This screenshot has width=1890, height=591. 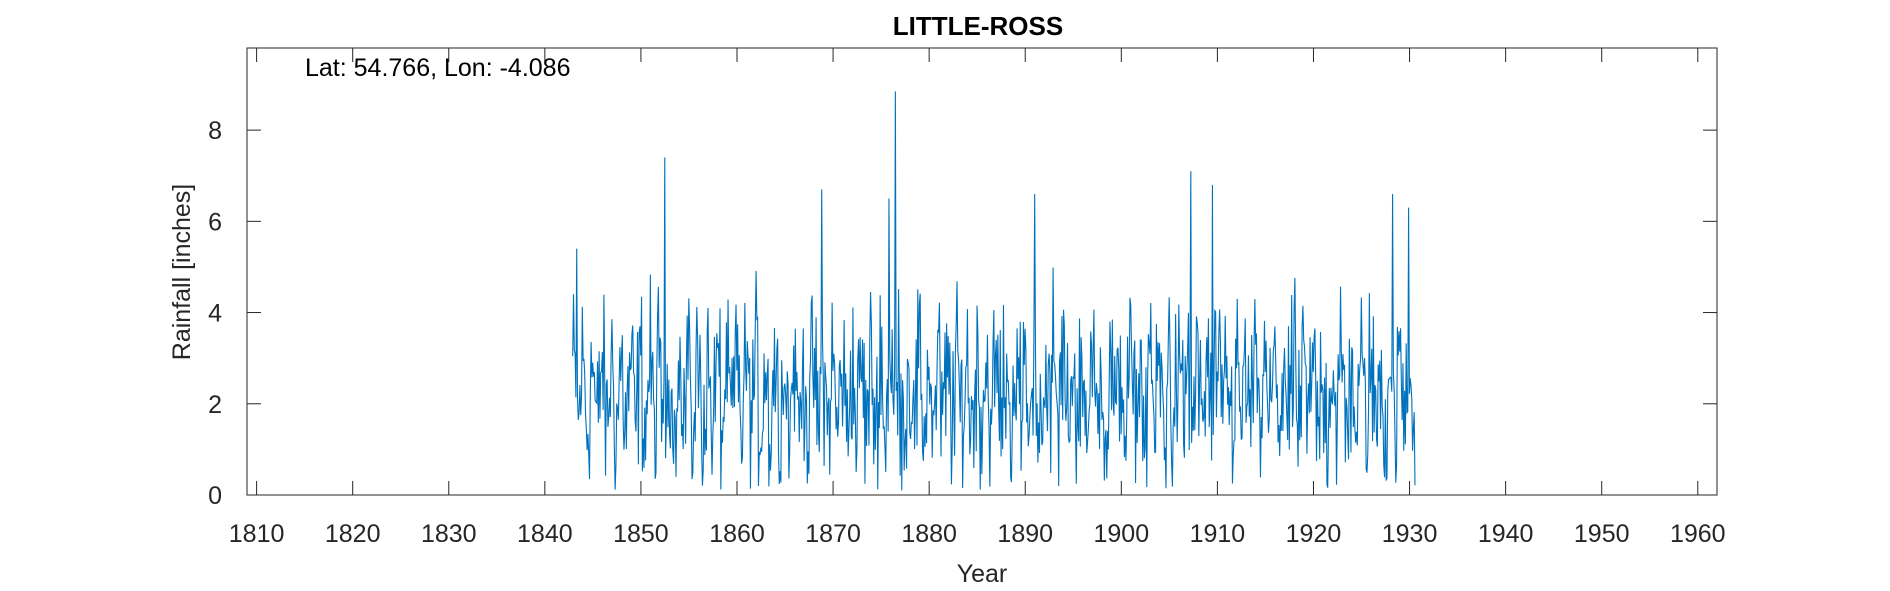 I want to click on x-tick-label: 1850, so click(x=641, y=534).